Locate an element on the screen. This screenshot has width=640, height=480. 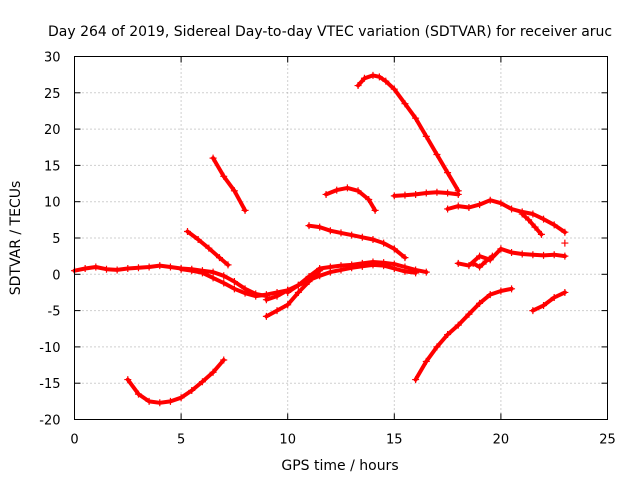
x-tick-label: 10 is located at coordinates (287, 440).